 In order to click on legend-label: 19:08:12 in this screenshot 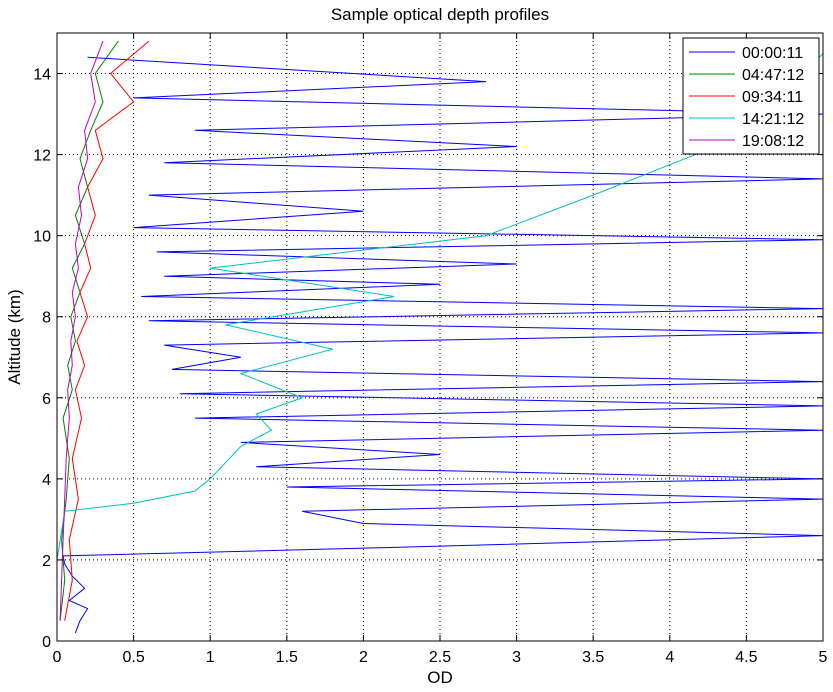, I will do `click(773, 141)`.